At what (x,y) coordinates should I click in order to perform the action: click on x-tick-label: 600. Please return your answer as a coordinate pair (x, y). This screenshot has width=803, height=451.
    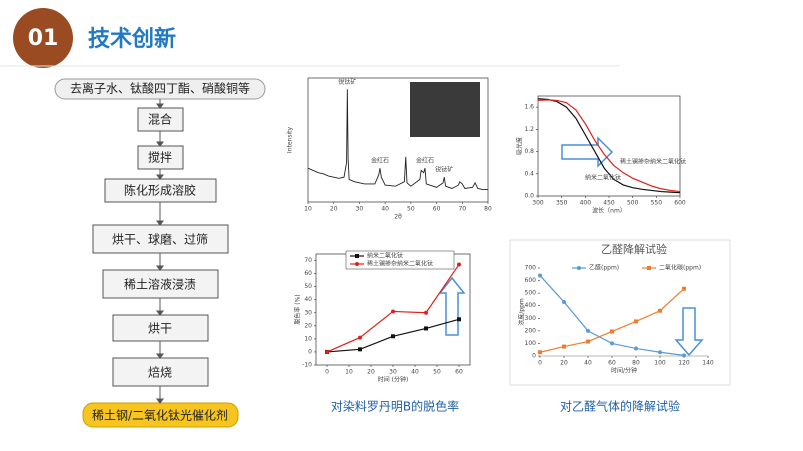
    Looking at the image, I should click on (680, 203).